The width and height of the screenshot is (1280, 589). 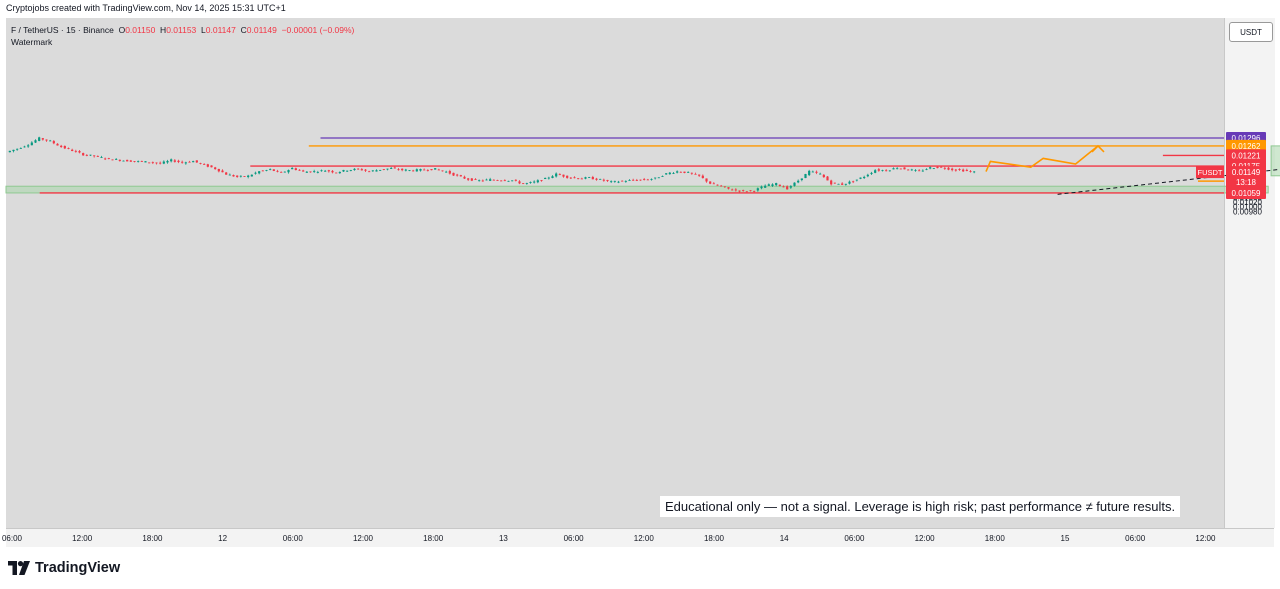 What do you see at coordinates (1251, 32) in the screenshot?
I see `currency-button: USDT` at bounding box center [1251, 32].